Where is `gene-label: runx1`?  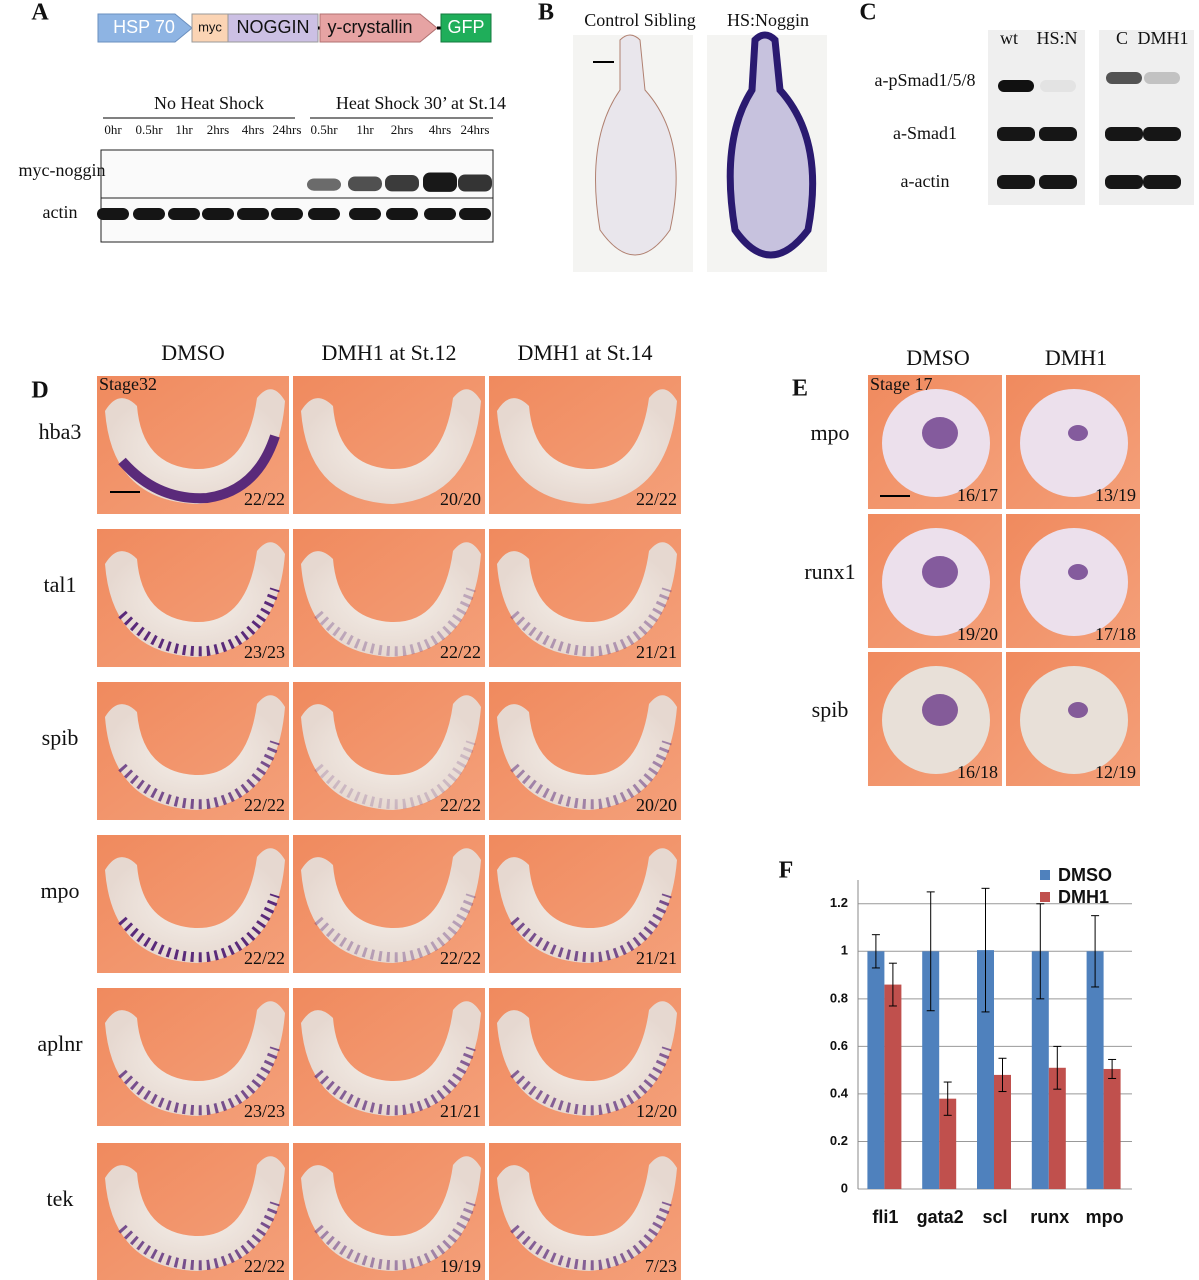
gene-label: runx1 is located at coordinates (829, 571).